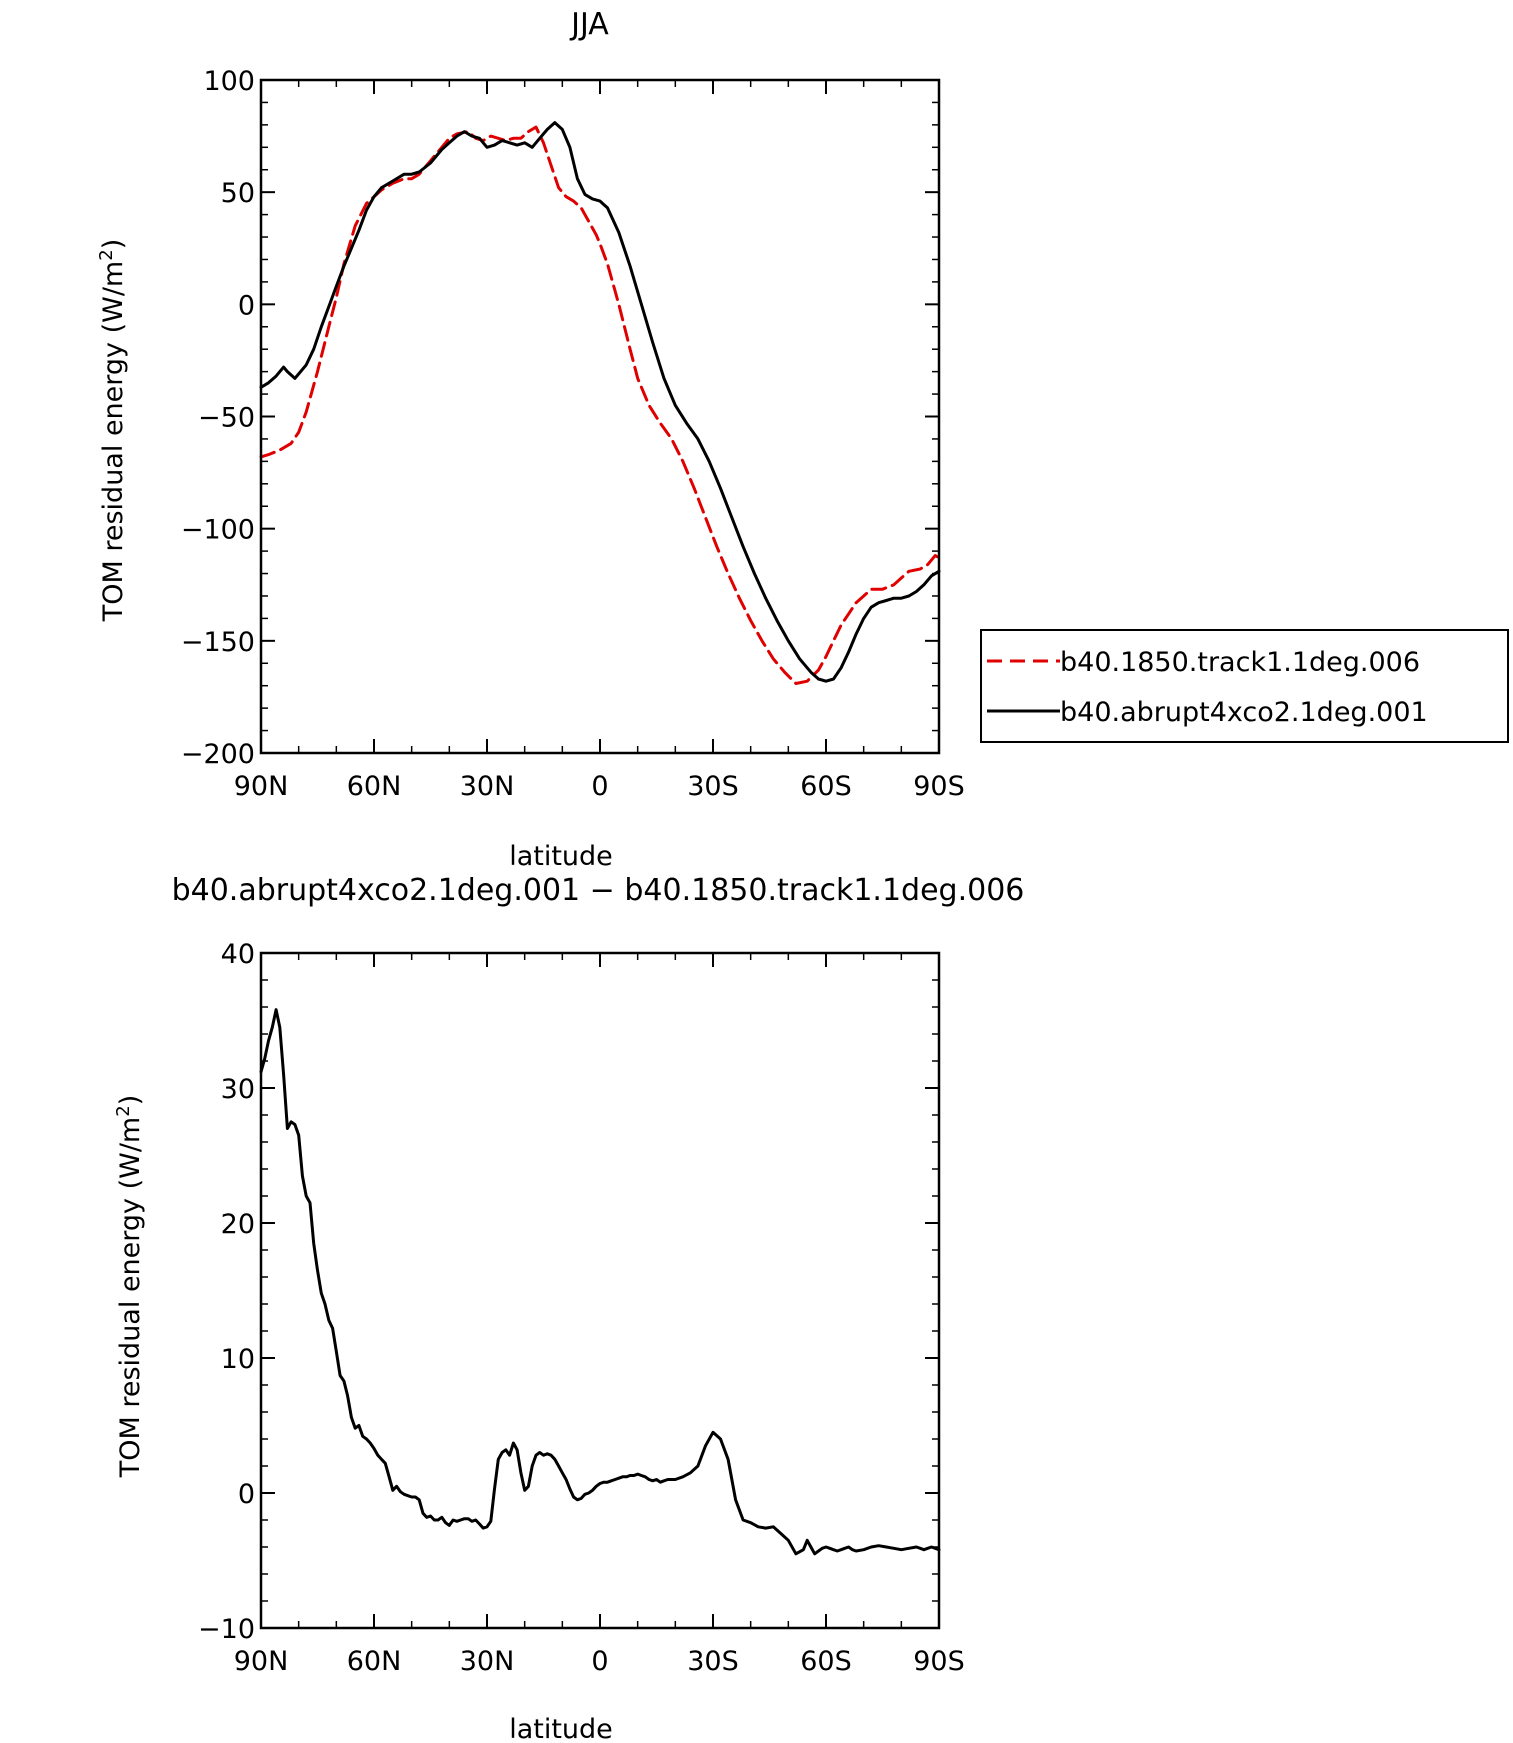  Describe the element at coordinates (561, 1728) in the screenshot. I see `bottom-x-axis-label: latitude` at that location.